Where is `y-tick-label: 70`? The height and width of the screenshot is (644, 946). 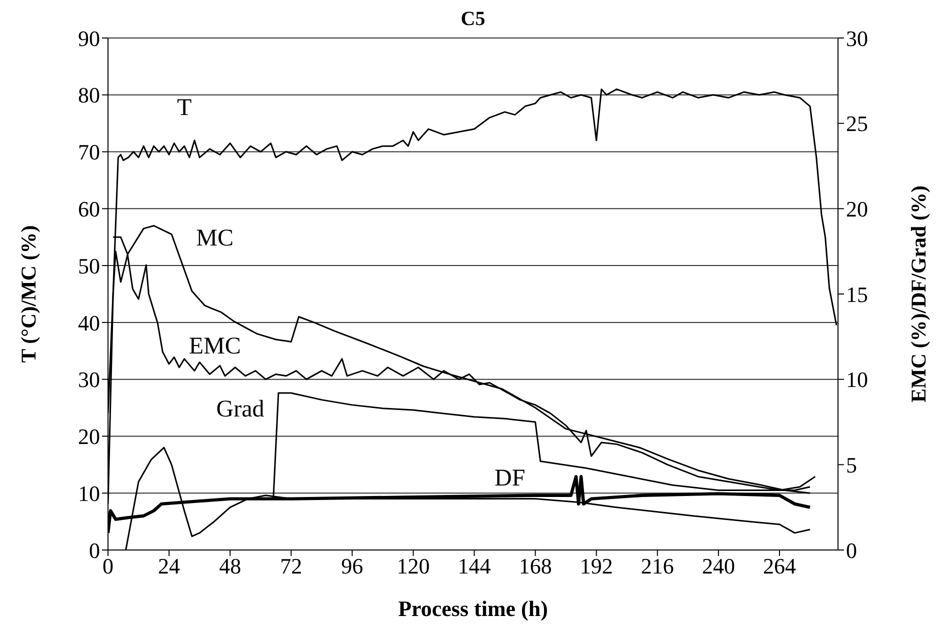 y-tick-label: 70 is located at coordinates (89, 152).